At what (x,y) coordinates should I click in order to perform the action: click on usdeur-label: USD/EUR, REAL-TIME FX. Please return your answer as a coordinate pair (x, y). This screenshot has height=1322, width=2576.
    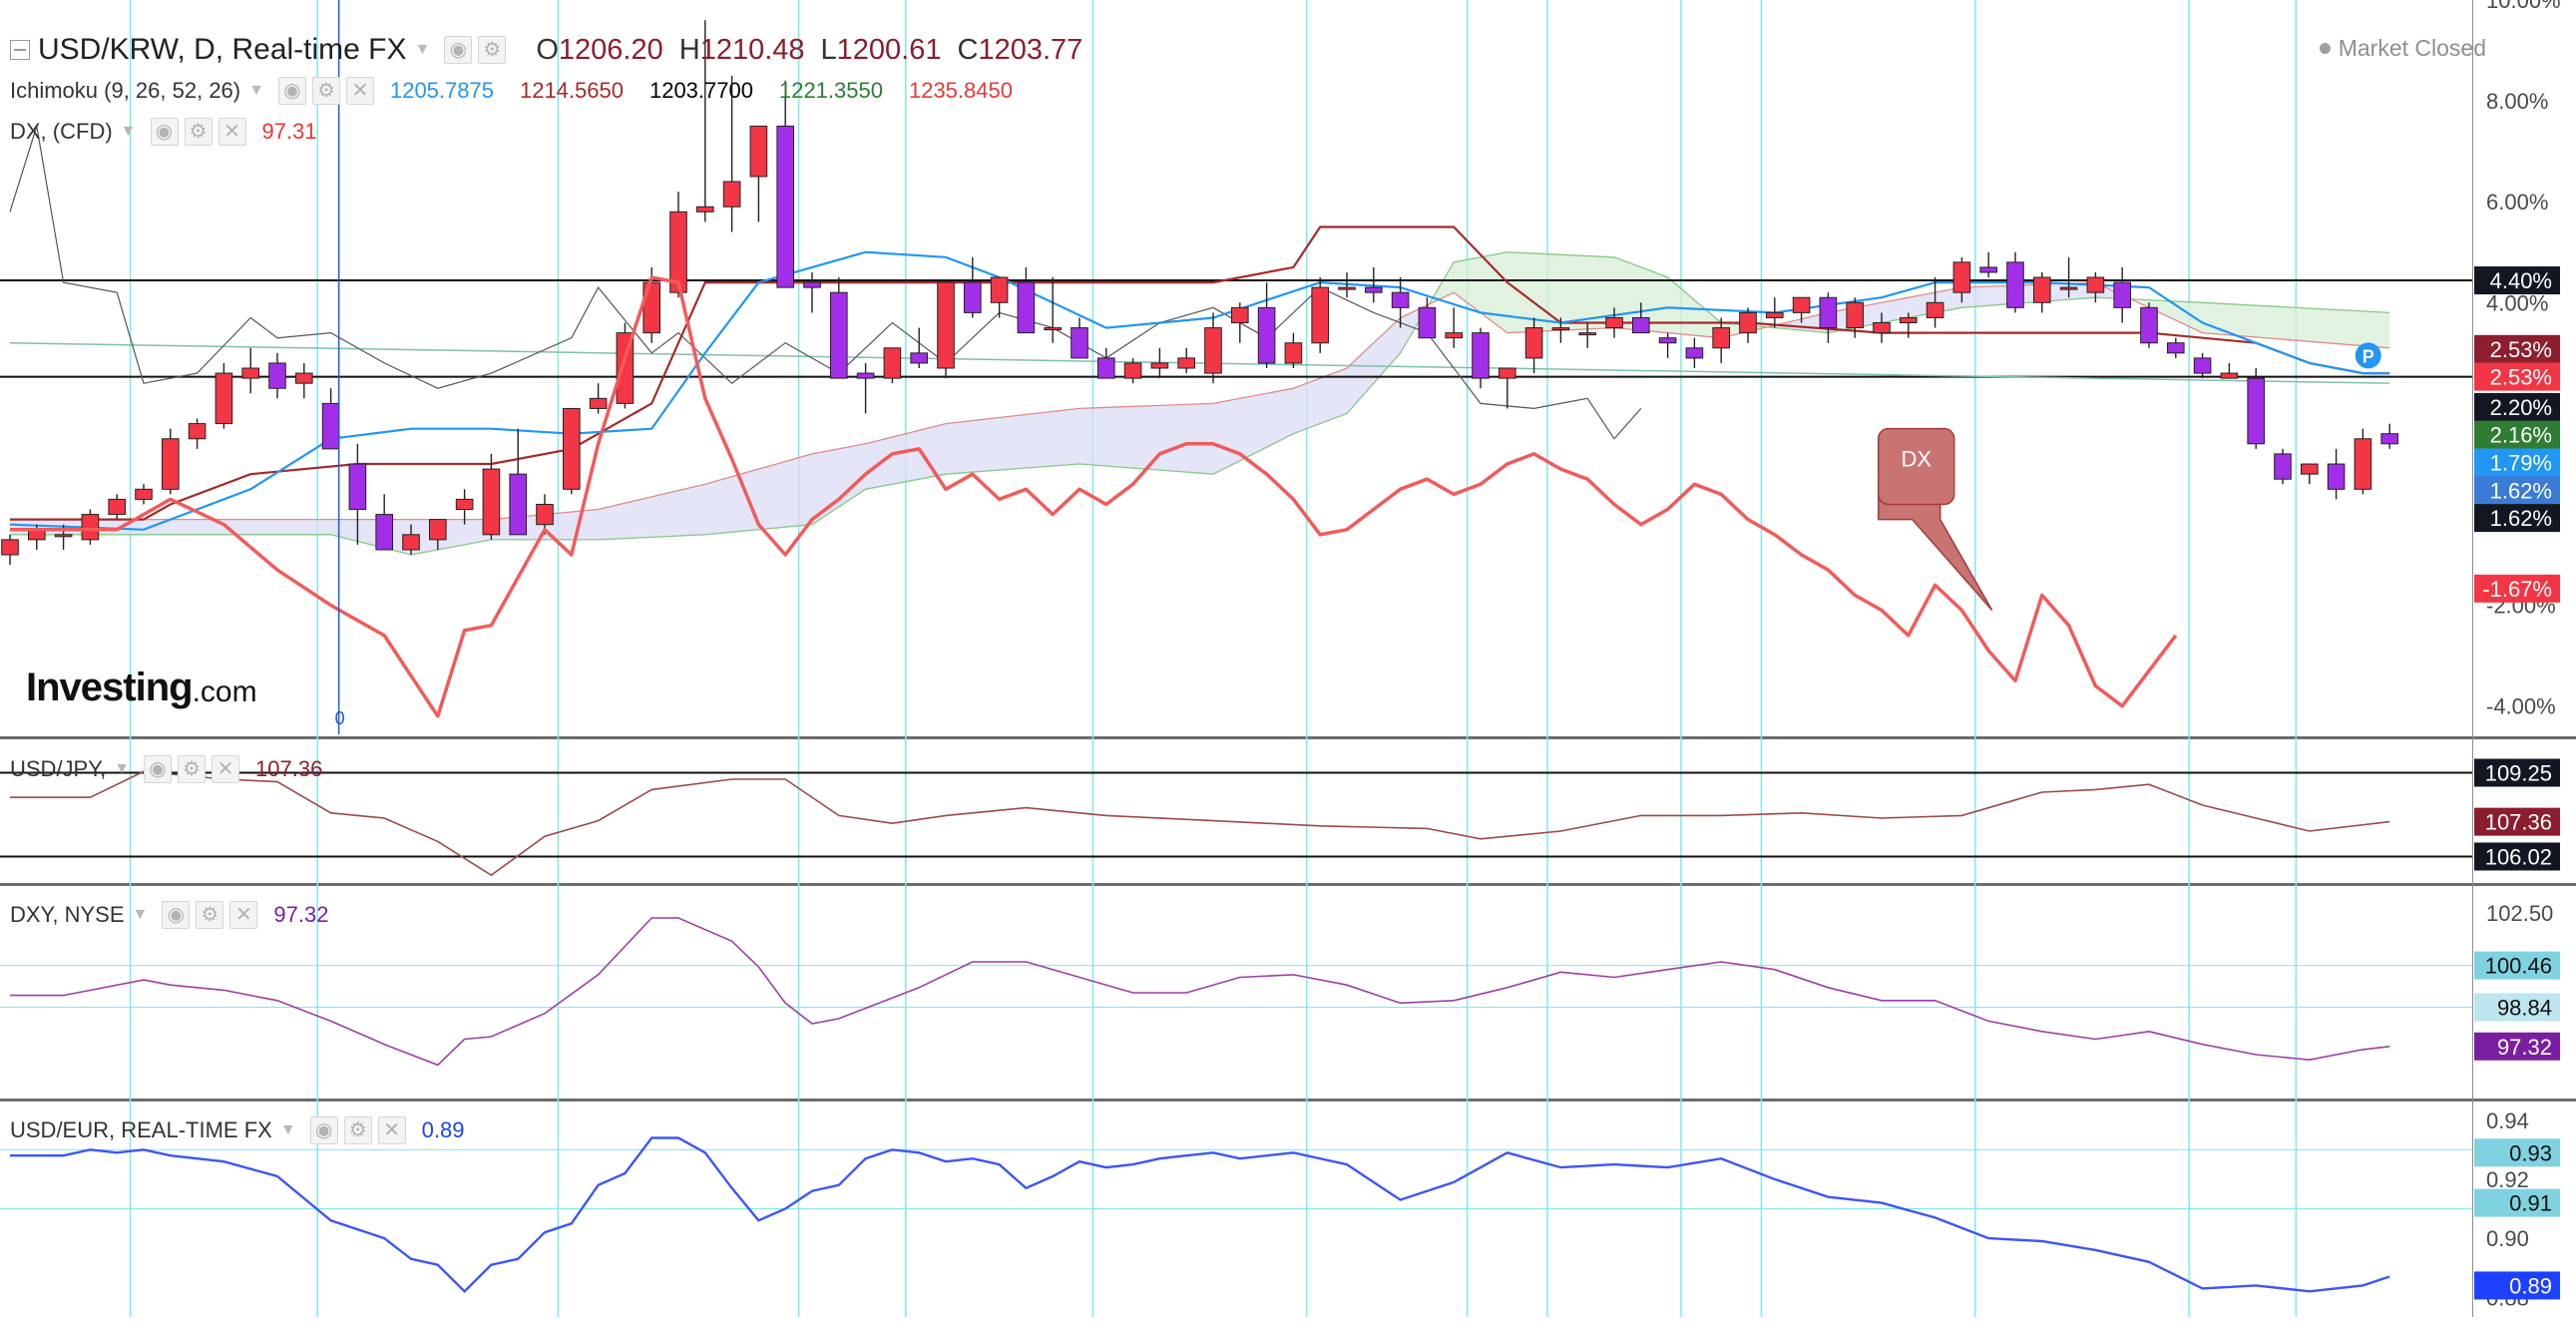
    Looking at the image, I should click on (141, 1129).